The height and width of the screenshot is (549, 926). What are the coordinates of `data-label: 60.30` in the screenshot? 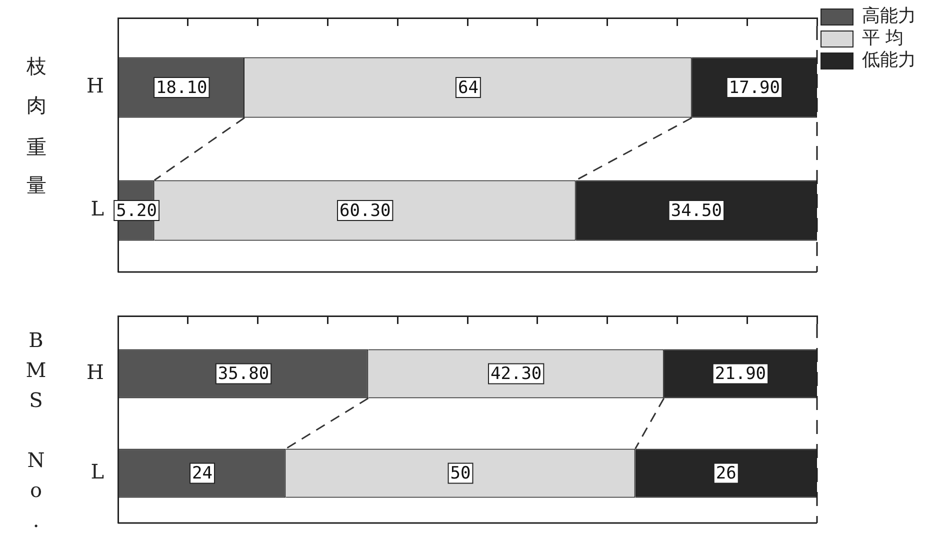 It's located at (365, 210).